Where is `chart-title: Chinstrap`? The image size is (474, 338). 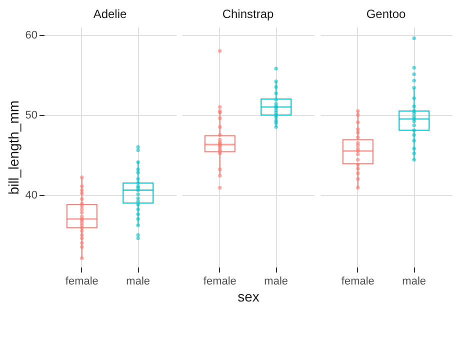
chart-title: Chinstrap is located at coordinates (248, 14).